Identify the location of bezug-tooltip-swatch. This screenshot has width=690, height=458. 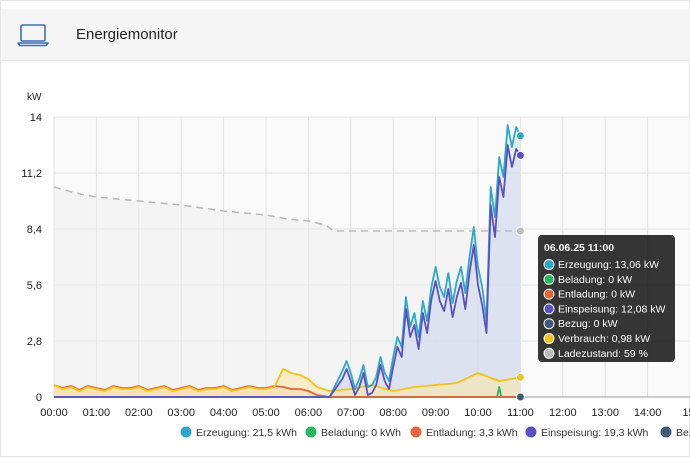
(549, 324).